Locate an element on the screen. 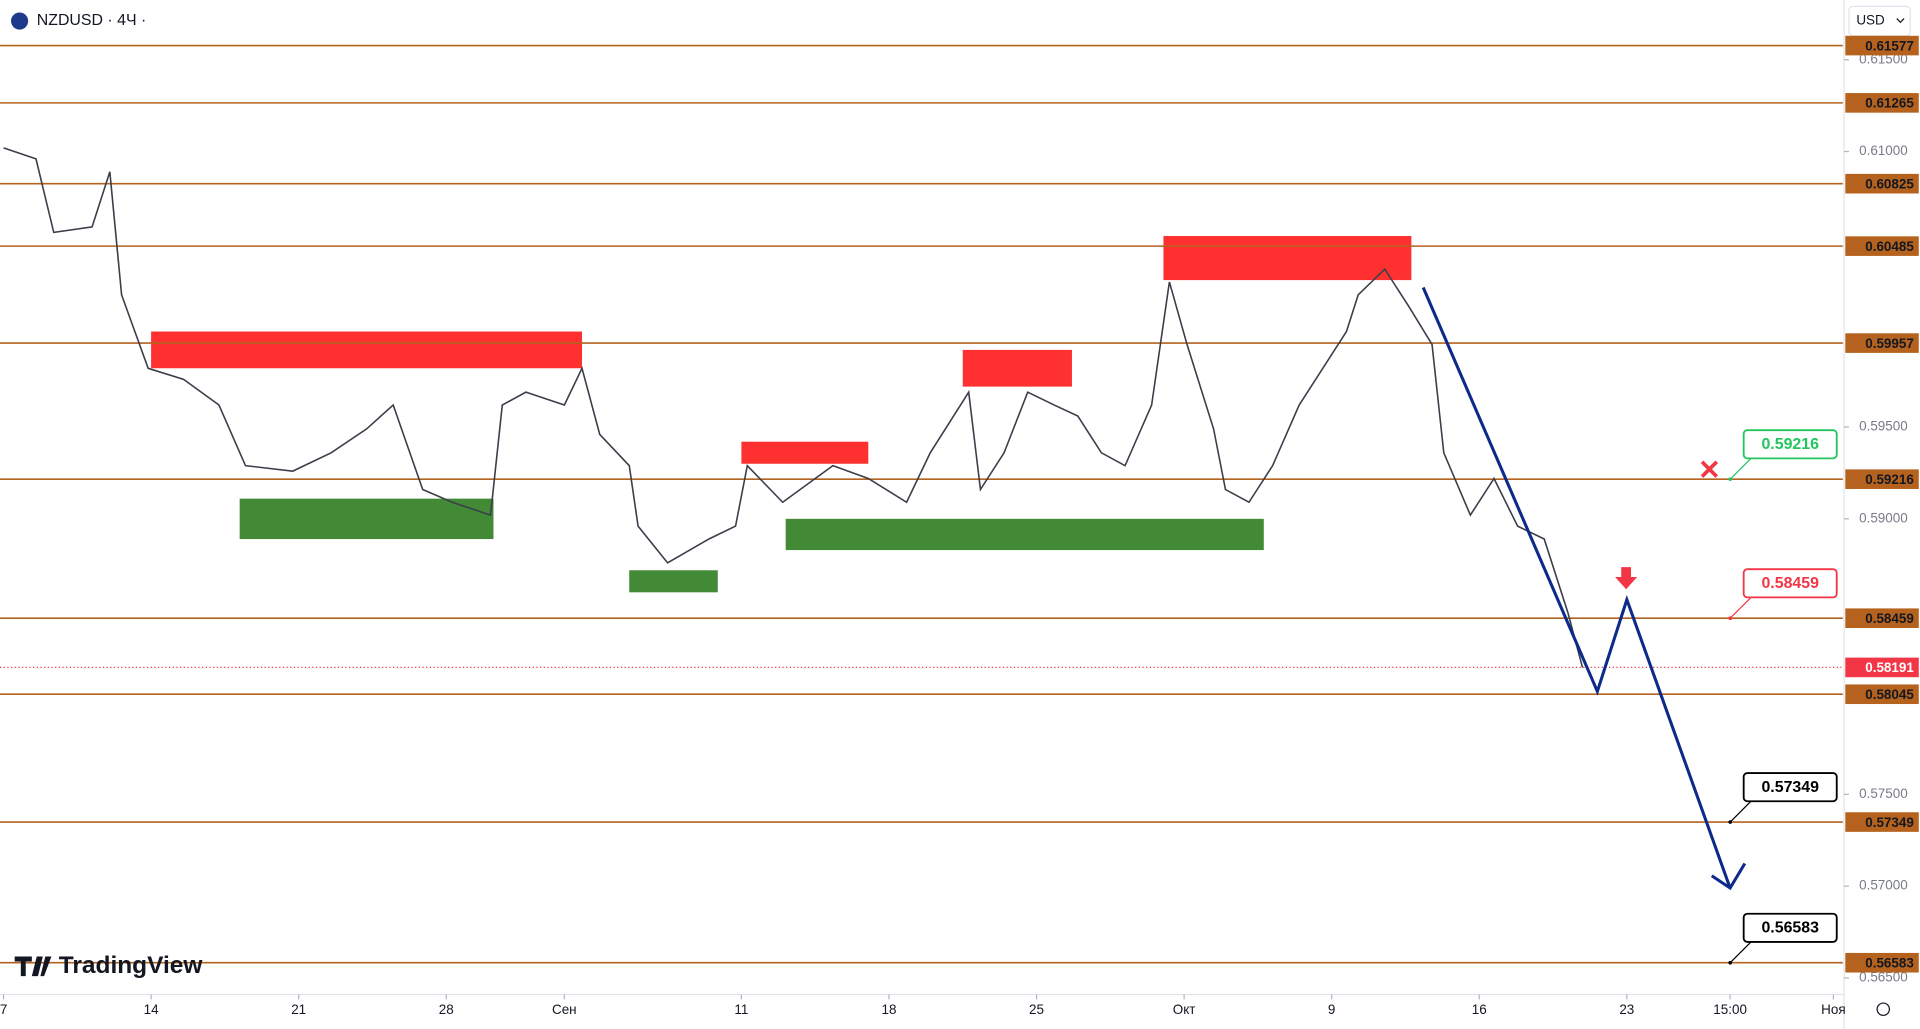 The image size is (1920, 1029). x-tick-label: 28 is located at coordinates (446, 1009).